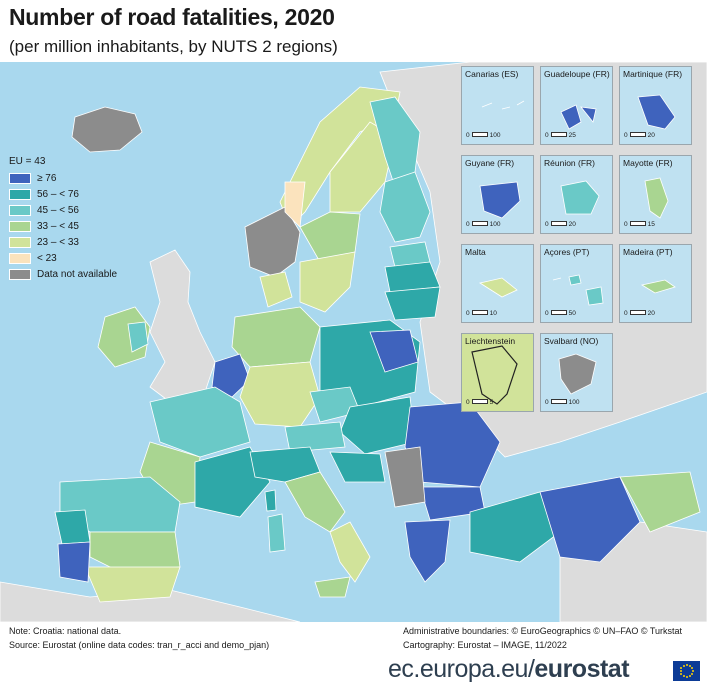  I want to click on legend-label: < 23, so click(47, 258).